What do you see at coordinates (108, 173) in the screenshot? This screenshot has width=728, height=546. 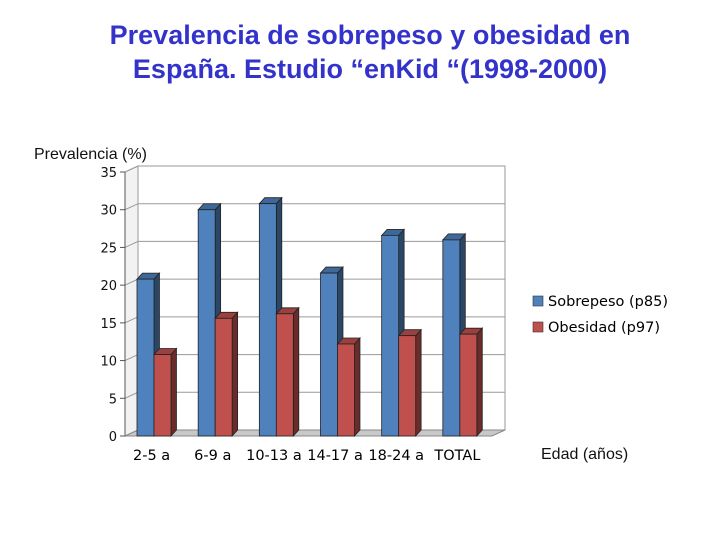 I see `y-tick-label: 35` at bounding box center [108, 173].